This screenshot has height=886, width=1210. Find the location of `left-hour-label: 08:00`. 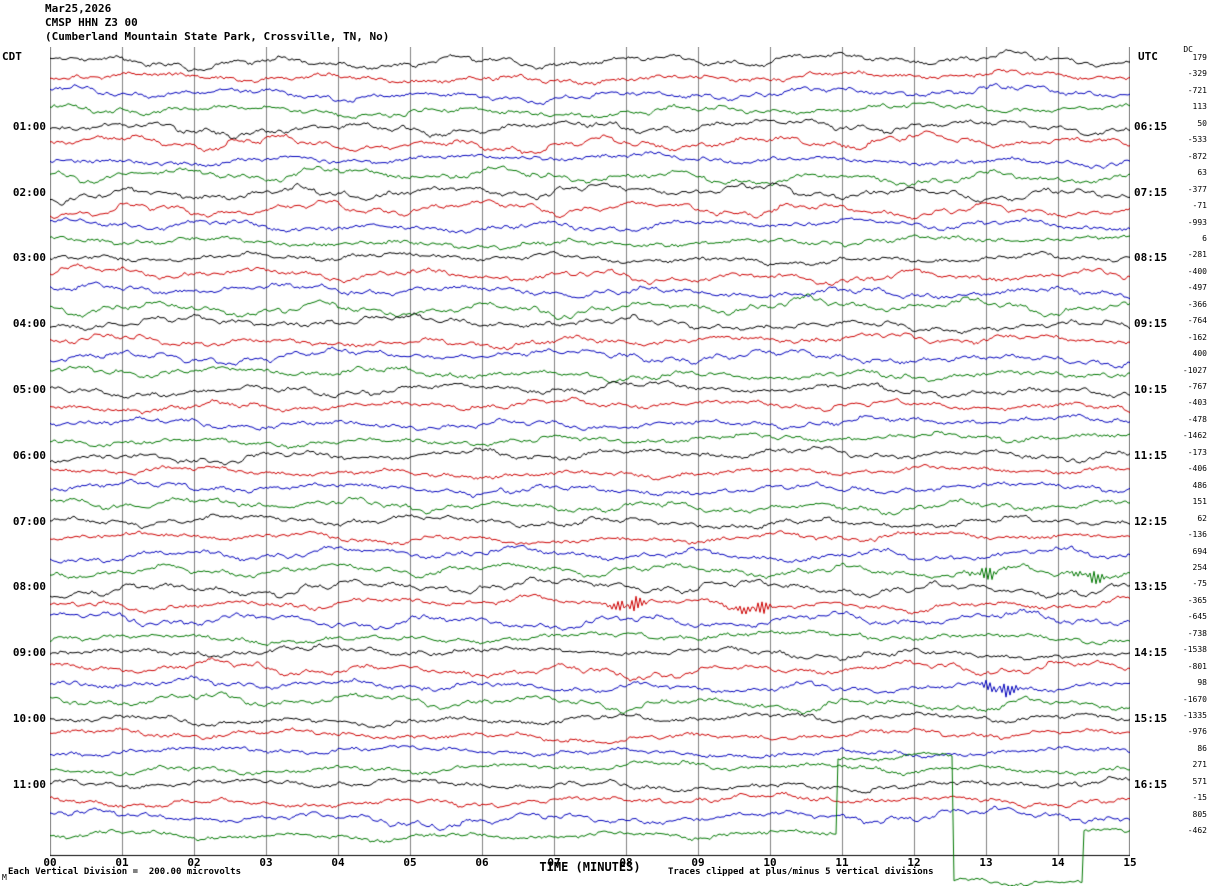

left-hour-label: 08:00 is located at coordinates (29, 587).